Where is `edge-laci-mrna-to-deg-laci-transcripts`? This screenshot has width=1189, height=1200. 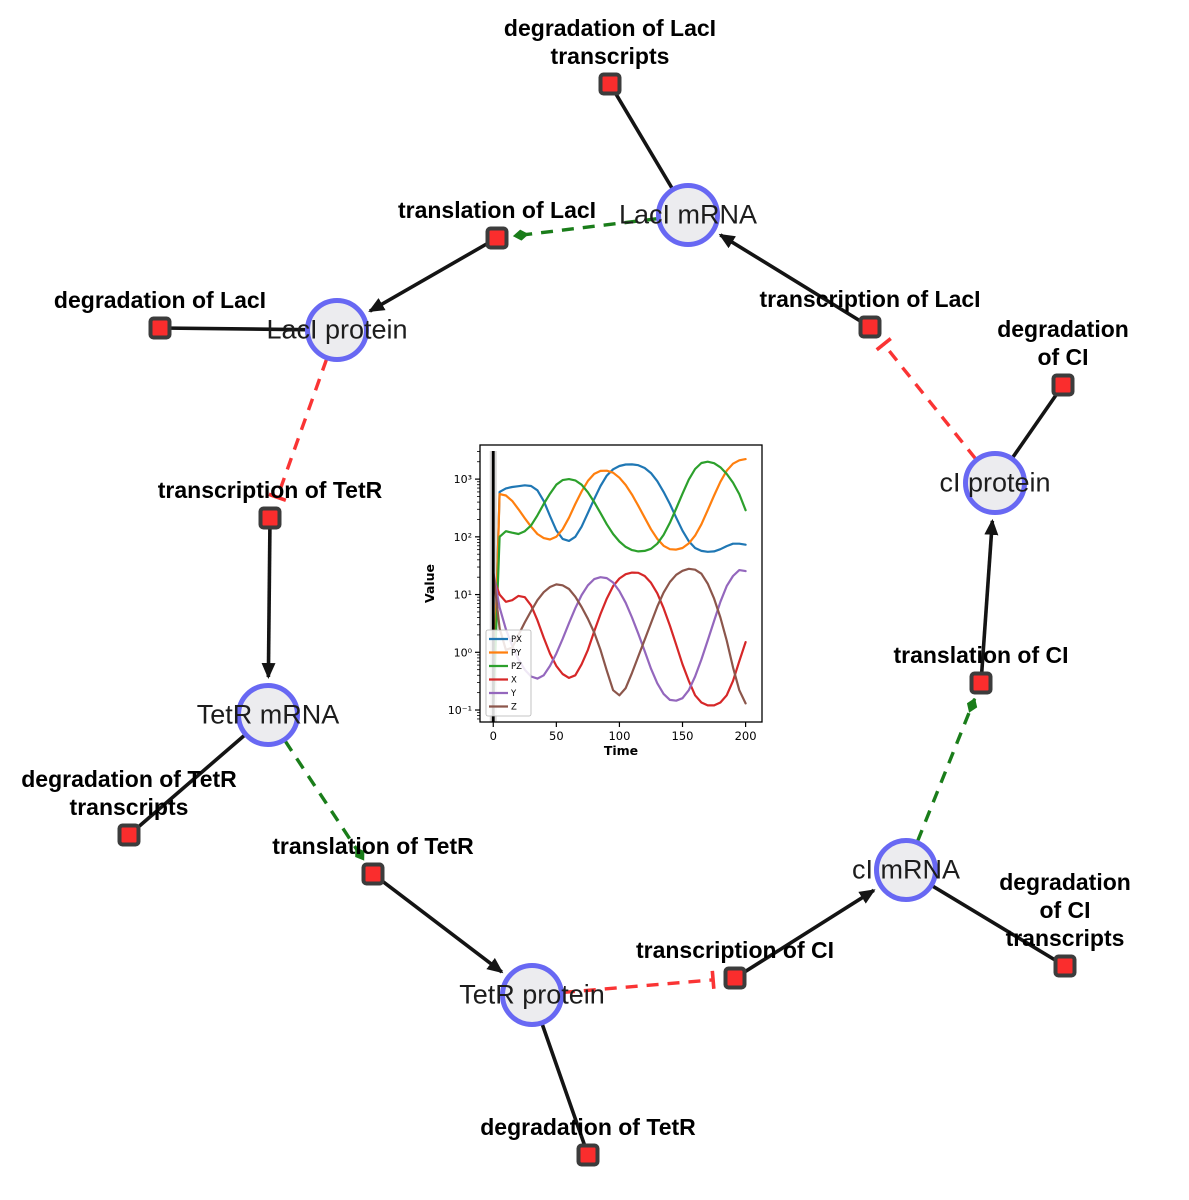
edge-laci-mrna-to-deg-laci-transcripts is located at coordinates (641, 136).